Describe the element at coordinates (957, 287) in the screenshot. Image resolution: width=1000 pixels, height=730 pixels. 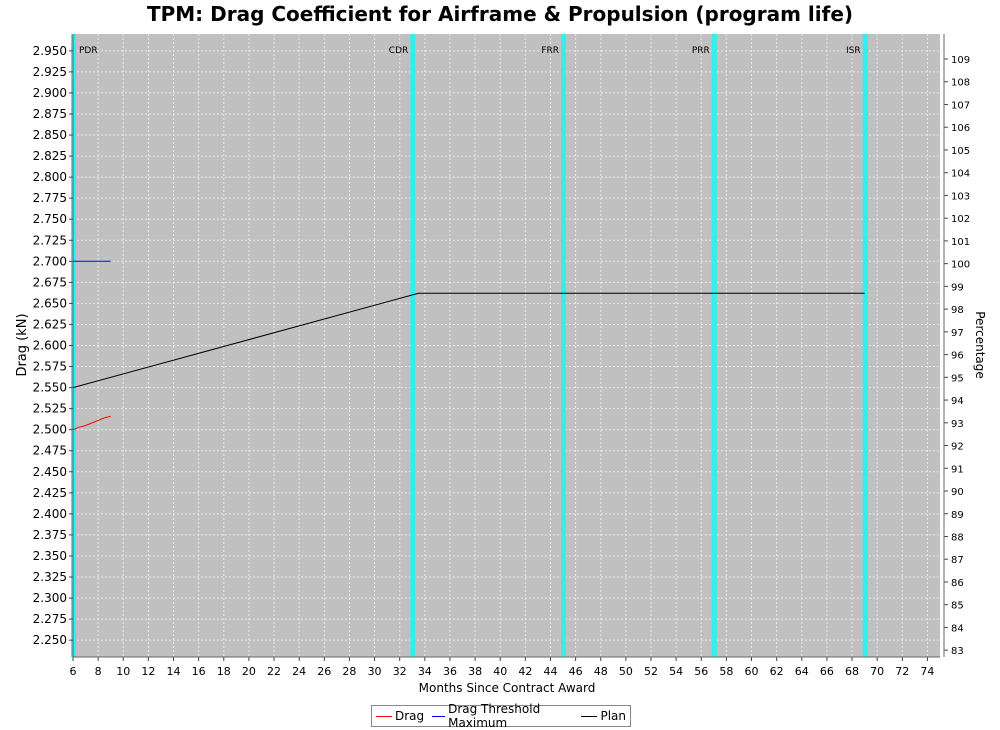
I see `y2-tick-label: 99` at that location.